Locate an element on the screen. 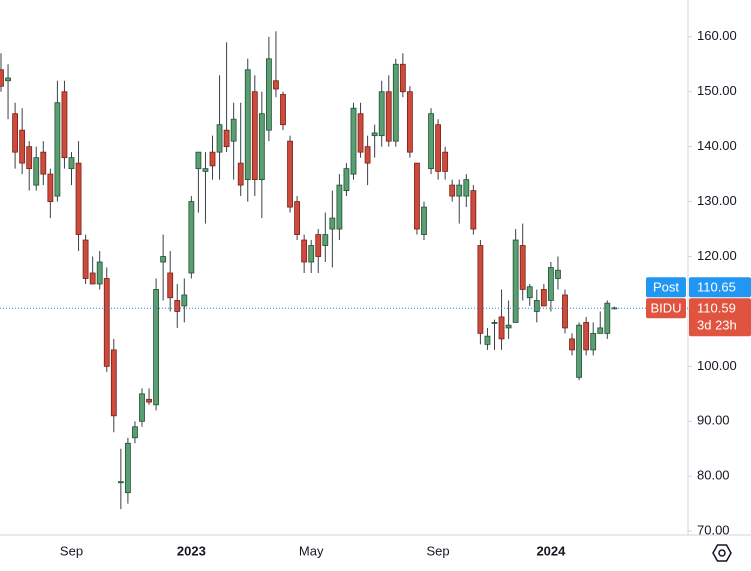 The height and width of the screenshot is (571, 751). last-name-box is located at coordinates (666, 308).